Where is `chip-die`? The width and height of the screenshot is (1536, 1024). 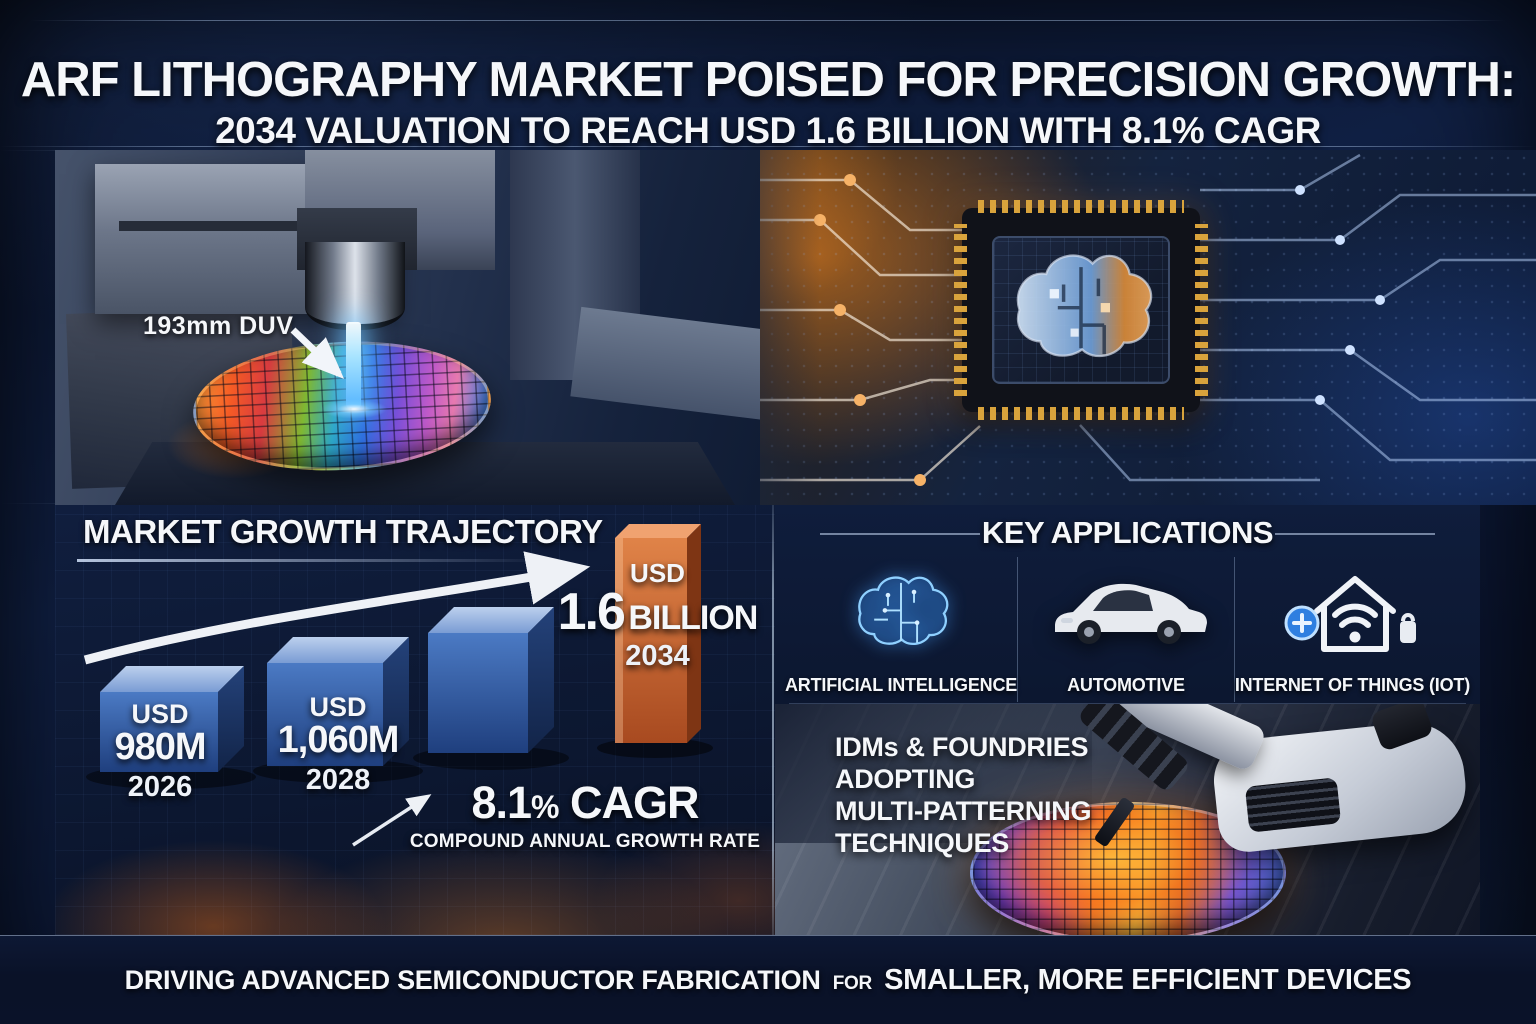 chip-die is located at coordinates (1081, 310).